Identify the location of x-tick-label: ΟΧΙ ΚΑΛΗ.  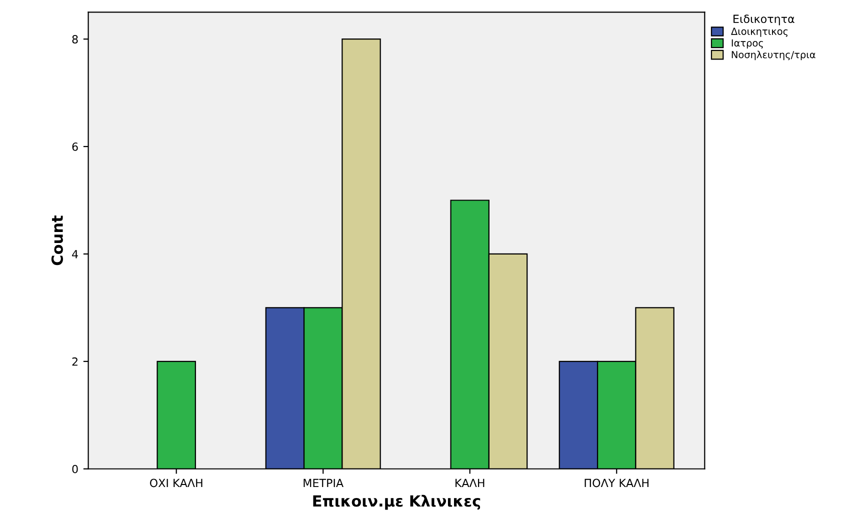
(176, 483).